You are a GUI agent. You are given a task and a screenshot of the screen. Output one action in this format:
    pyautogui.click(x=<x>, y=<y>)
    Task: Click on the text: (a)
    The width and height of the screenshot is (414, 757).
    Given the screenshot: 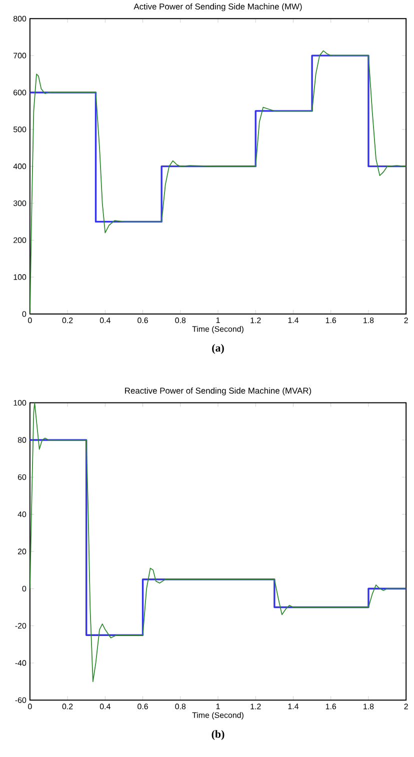 What is the action you would take?
    pyautogui.click(x=218, y=349)
    